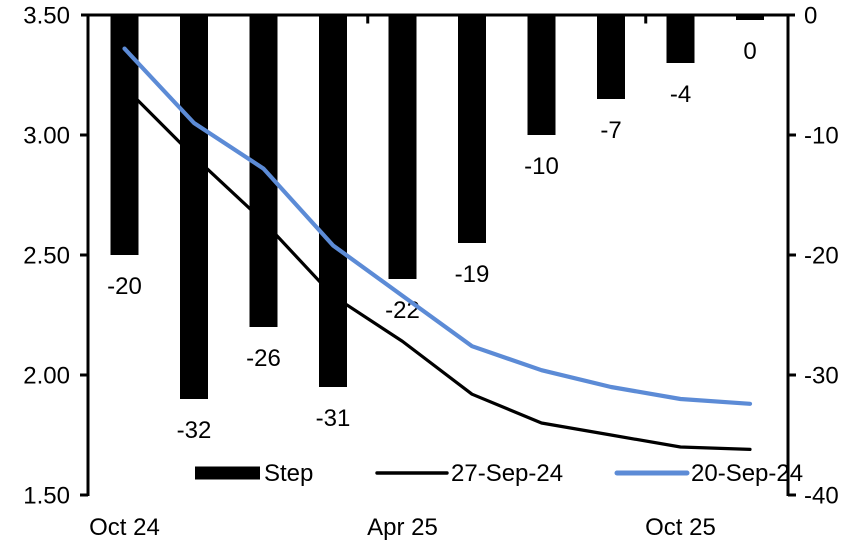 The height and width of the screenshot is (556, 852). Describe the element at coordinates (821, 376) in the screenshot. I see `right-axis-label: -30` at that location.